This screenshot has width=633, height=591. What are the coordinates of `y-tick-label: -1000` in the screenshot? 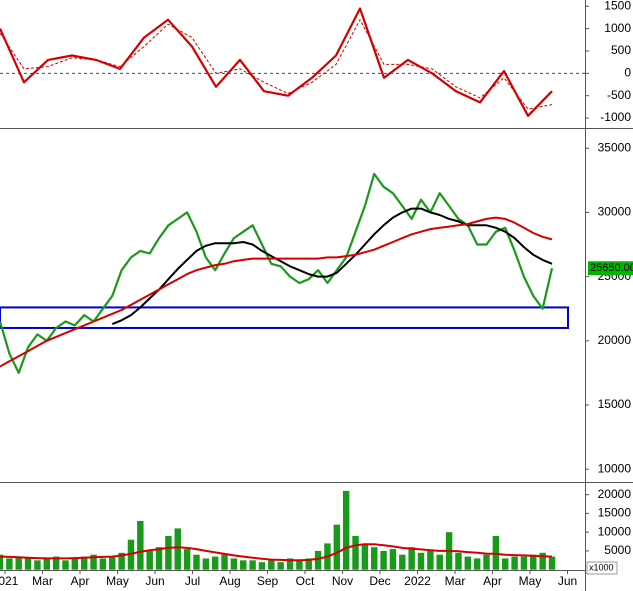 It's located at (615, 117).